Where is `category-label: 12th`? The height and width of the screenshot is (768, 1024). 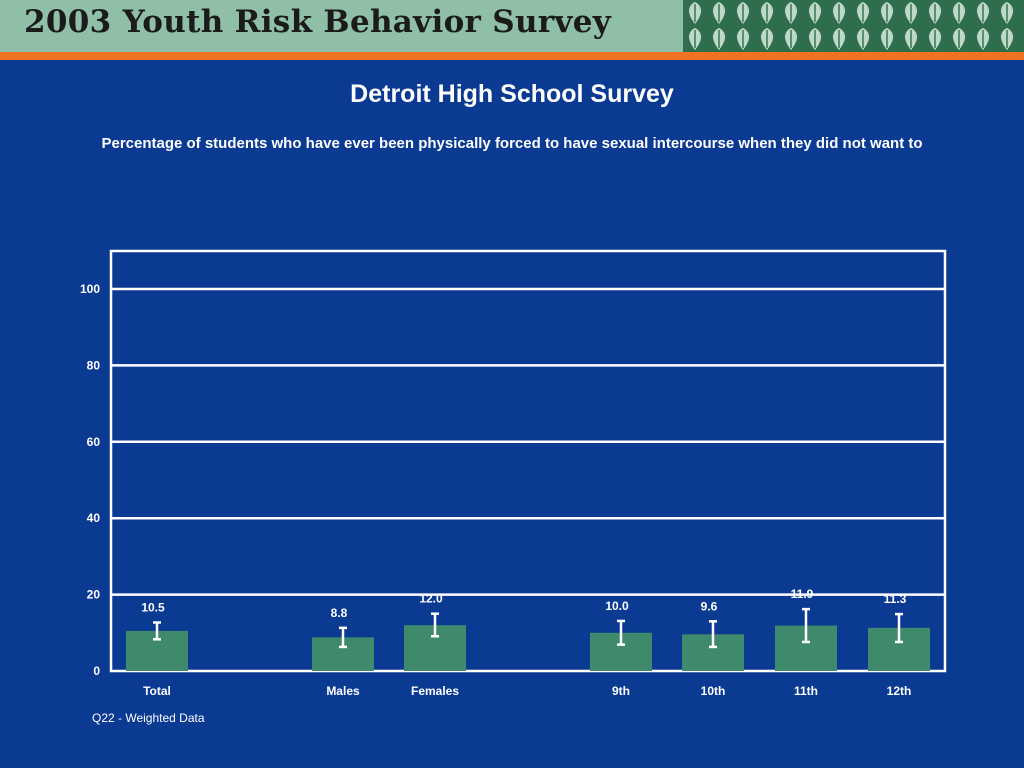 category-label: 12th is located at coordinates (899, 691).